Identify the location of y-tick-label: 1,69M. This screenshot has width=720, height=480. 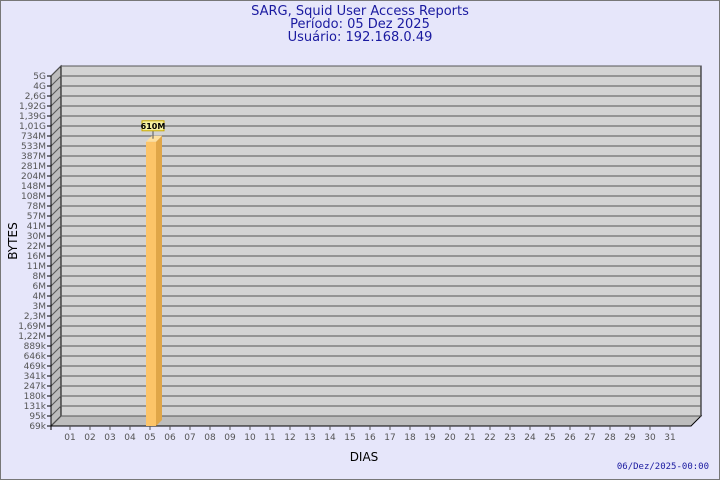
(32, 327).